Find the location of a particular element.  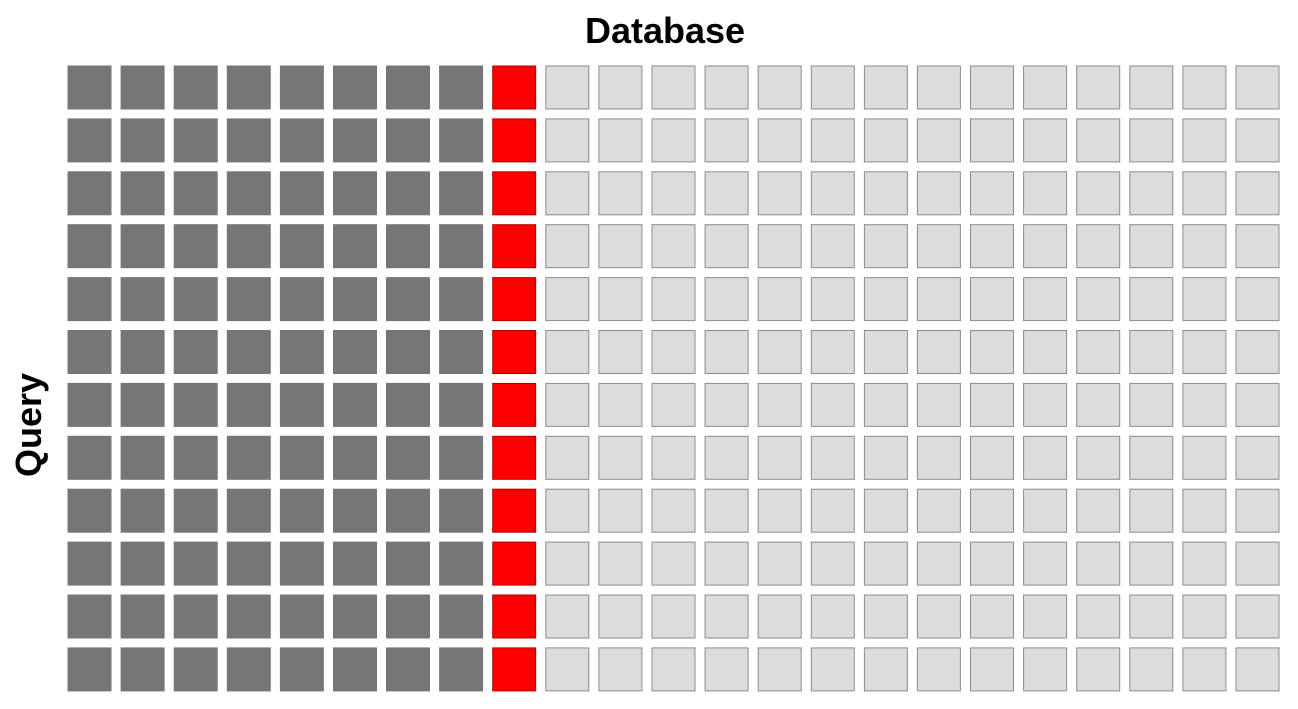

y-label: Query is located at coordinates (28, 425).